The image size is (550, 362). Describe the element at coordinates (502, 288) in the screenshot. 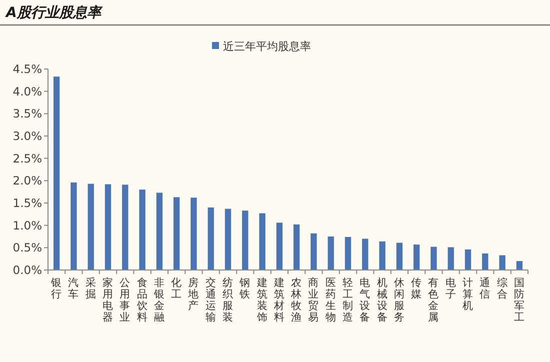

I see `x-tick-label: 综合` at that location.